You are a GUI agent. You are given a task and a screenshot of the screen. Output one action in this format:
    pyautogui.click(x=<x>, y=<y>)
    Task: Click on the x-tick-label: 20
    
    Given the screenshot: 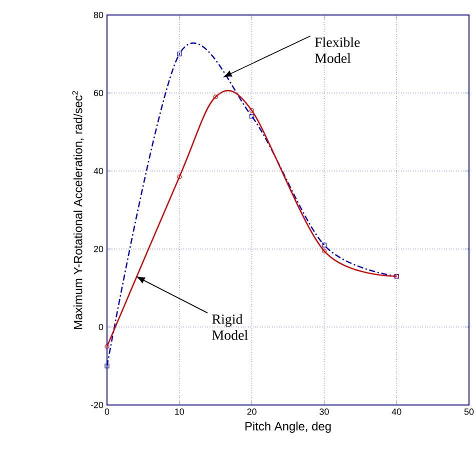 What is the action you would take?
    pyautogui.click(x=251, y=411)
    